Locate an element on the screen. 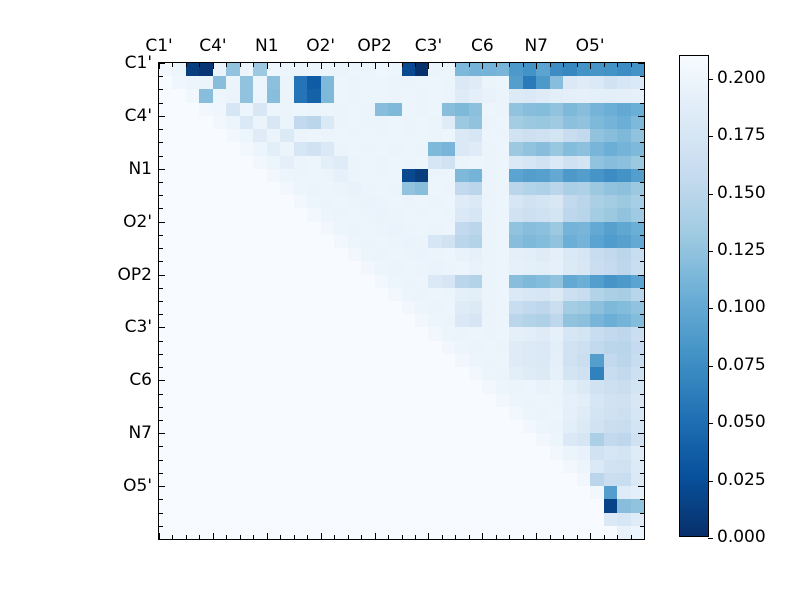 This screenshot has width=800, height=600. y-tick-label: C6 is located at coordinates (140, 380).